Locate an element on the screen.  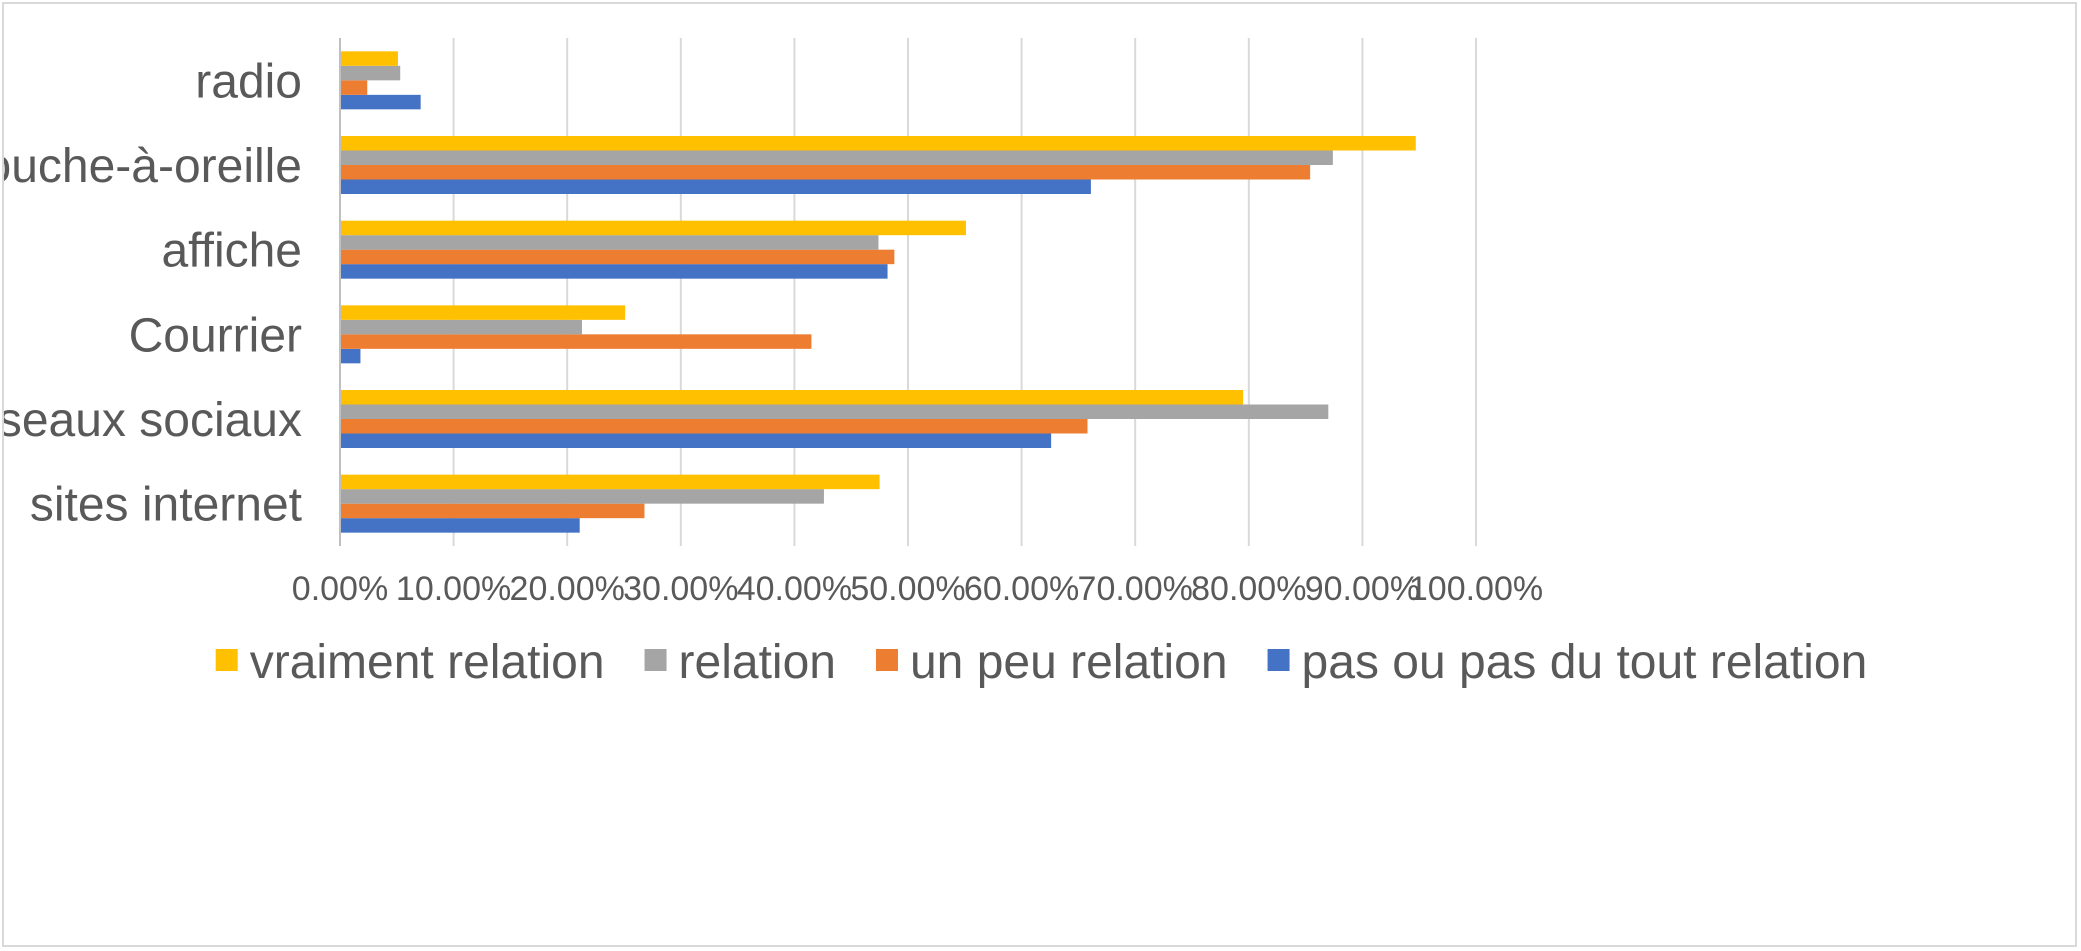
x-tick-label: 60.00% is located at coordinates (1021, 589).